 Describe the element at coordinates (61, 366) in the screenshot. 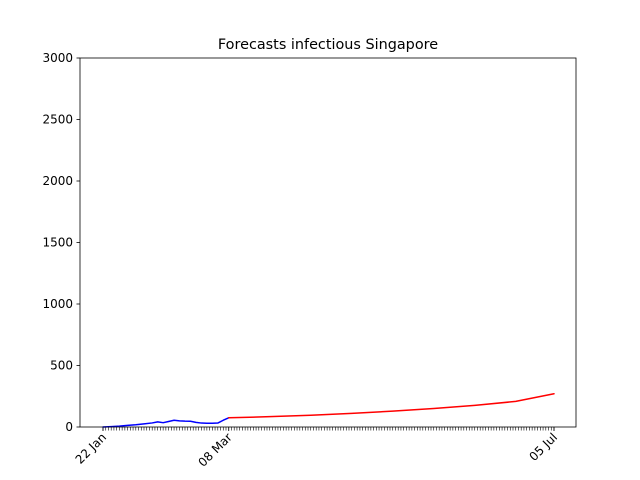

I see `y-tick-label: 500` at that location.